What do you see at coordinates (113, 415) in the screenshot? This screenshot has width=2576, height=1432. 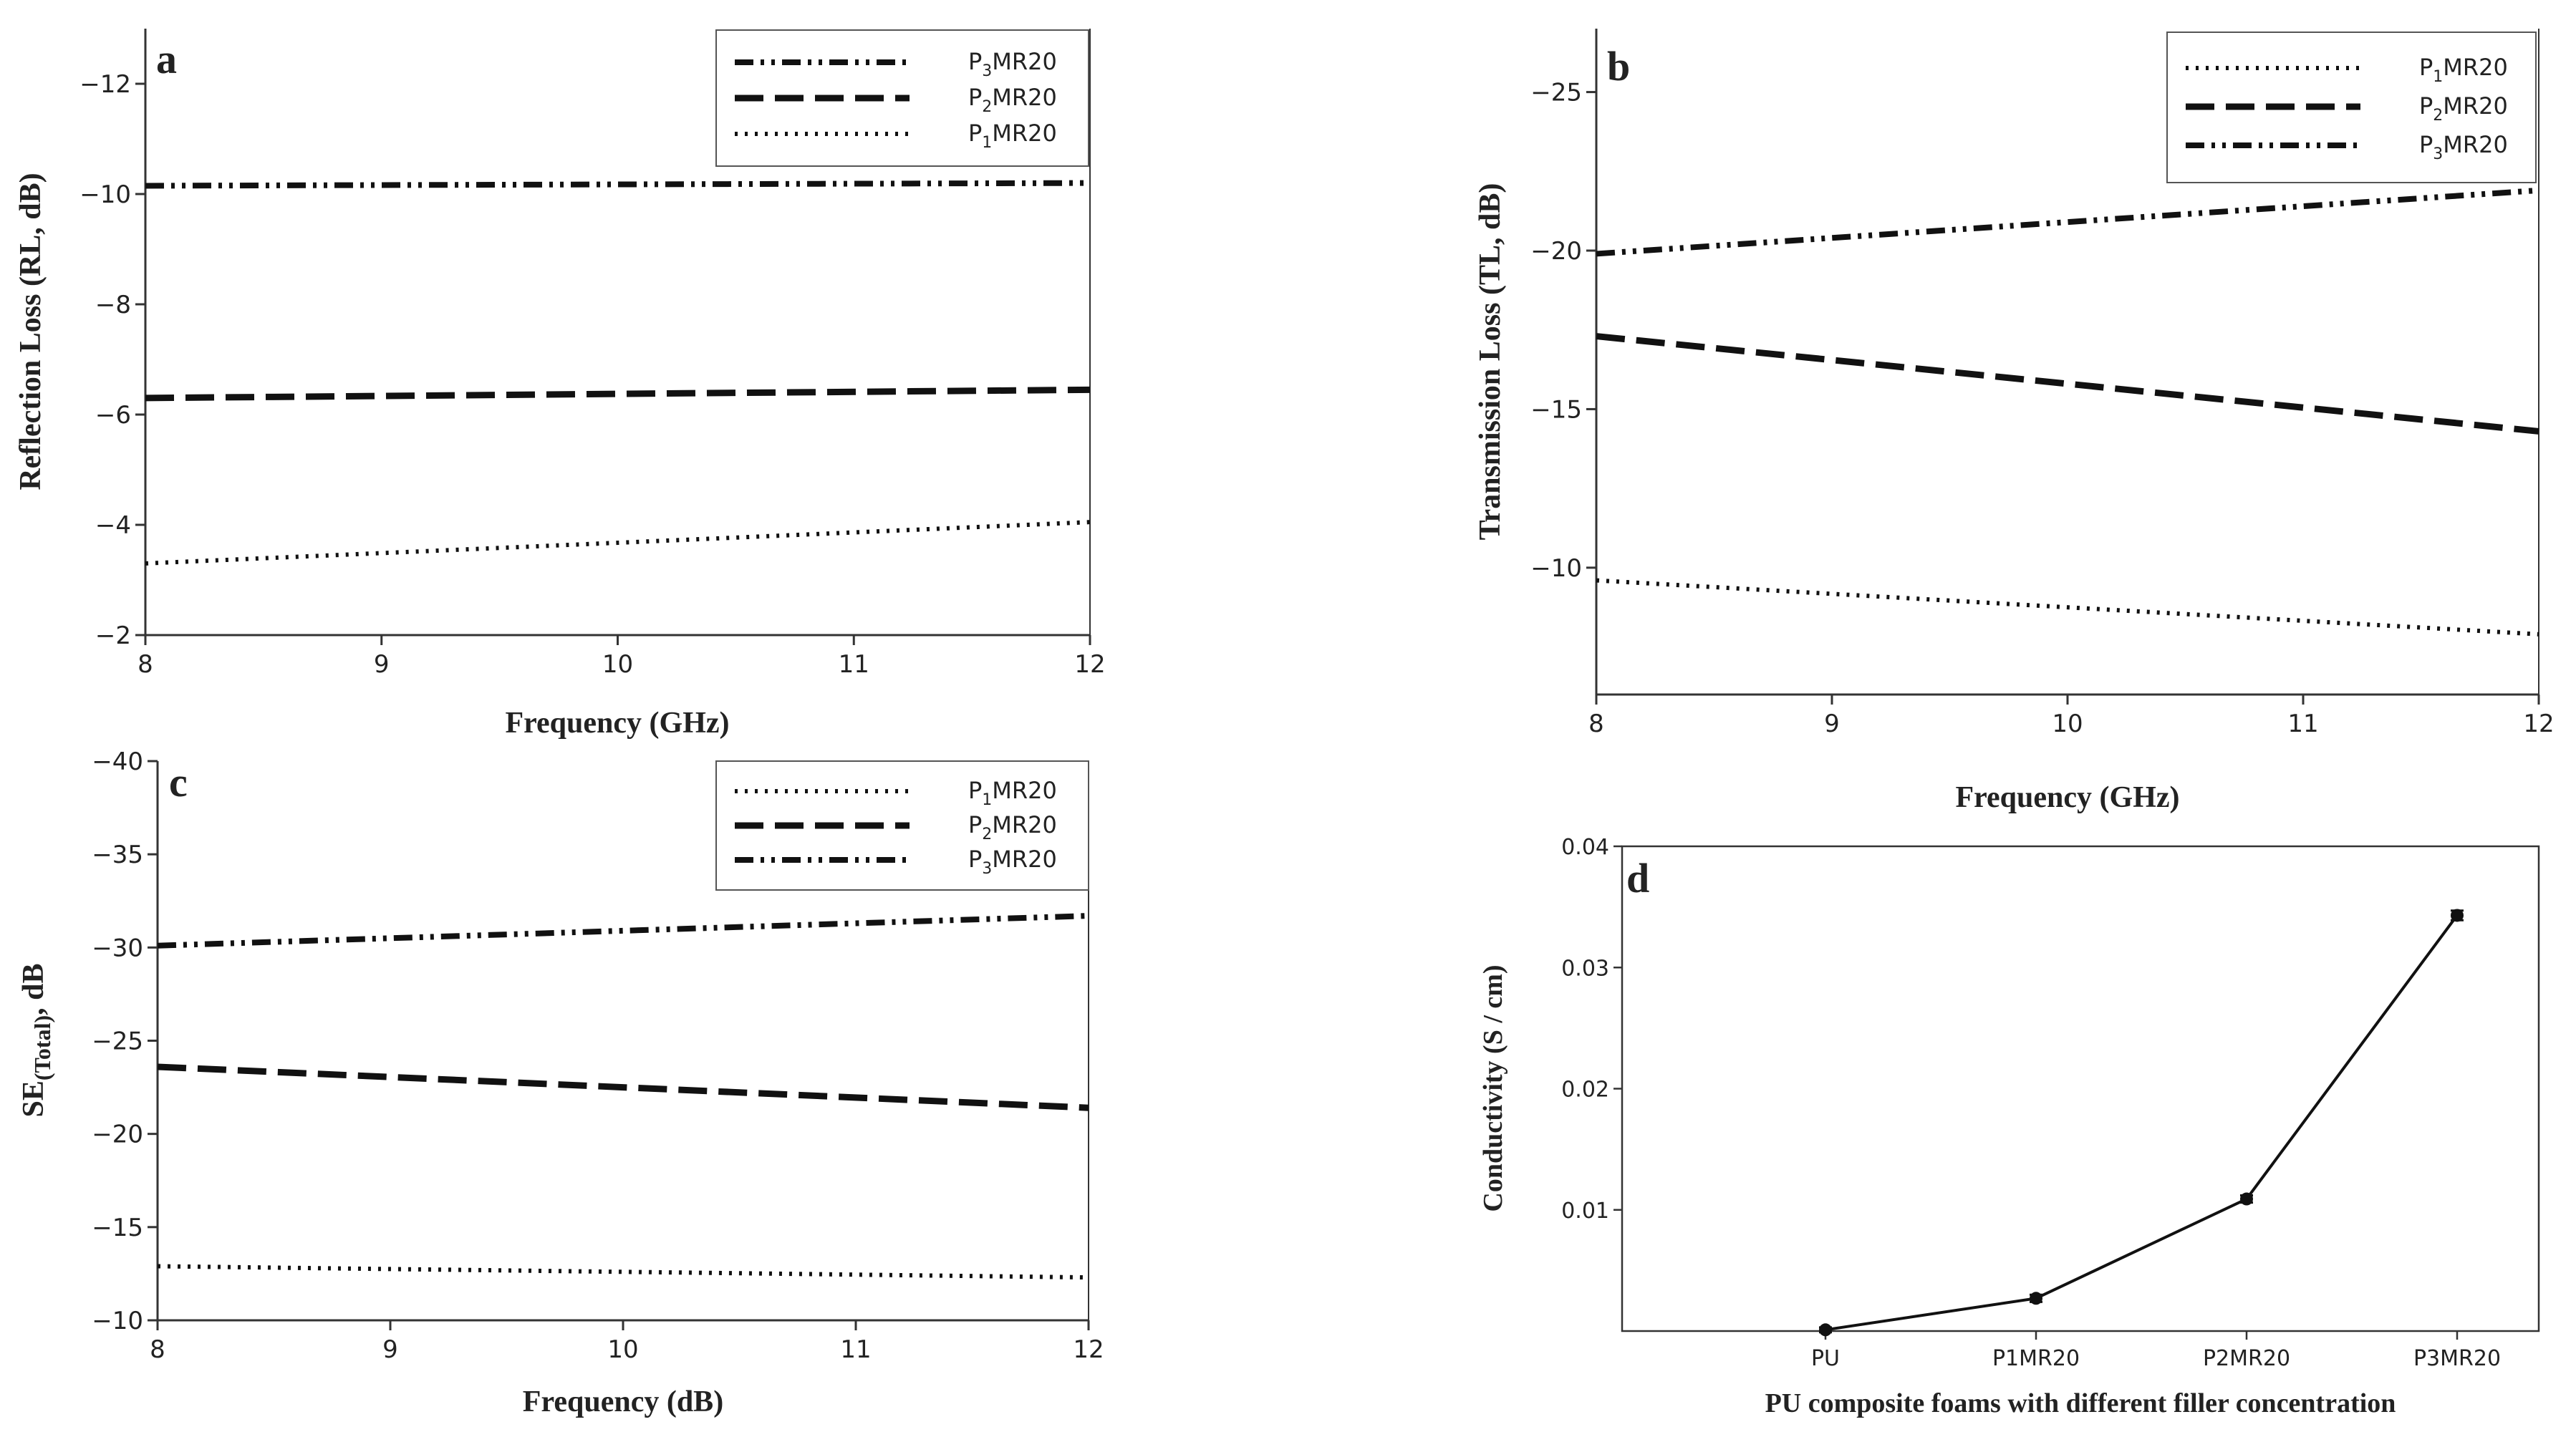 I see `y-tick-label: −6` at bounding box center [113, 415].